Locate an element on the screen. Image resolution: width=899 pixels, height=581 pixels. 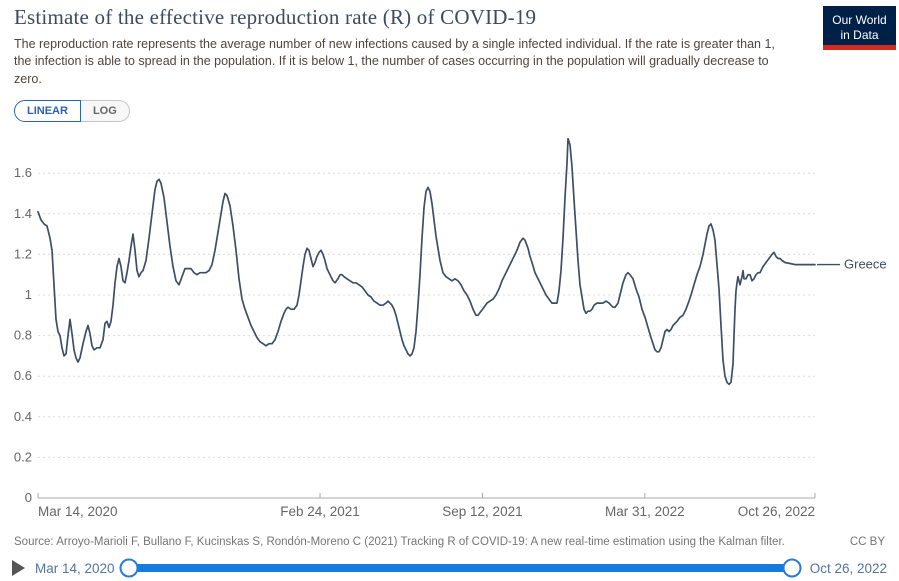
timeline-start-handle is located at coordinates (129, 568).